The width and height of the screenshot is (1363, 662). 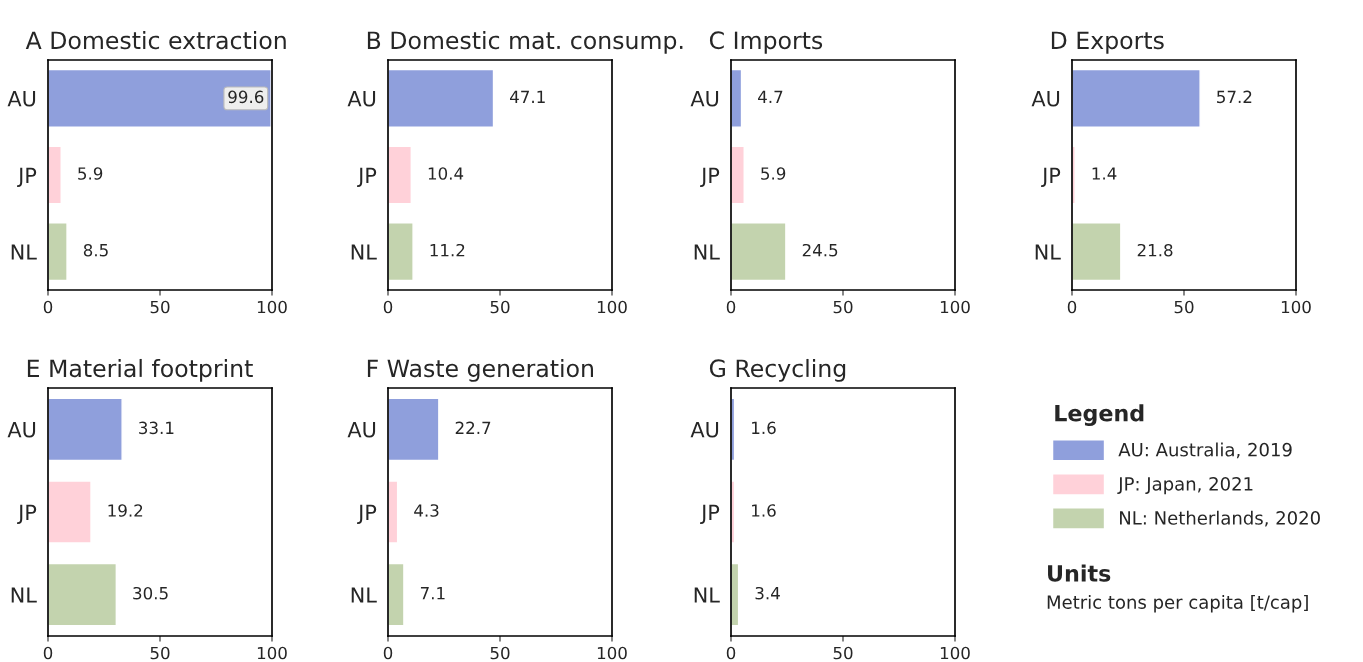 What do you see at coordinates (1220, 518) in the screenshot?
I see `category-label: NL: Netherlands, 2020` at bounding box center [1220, 518].